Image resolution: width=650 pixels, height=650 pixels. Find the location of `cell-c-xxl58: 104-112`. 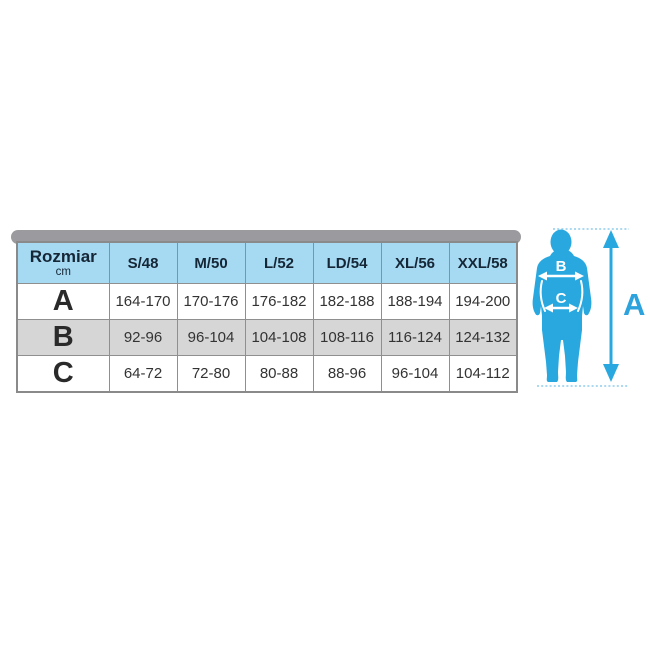

cell-c-xxl58: 104-112 is located at coordinates (483, 374).